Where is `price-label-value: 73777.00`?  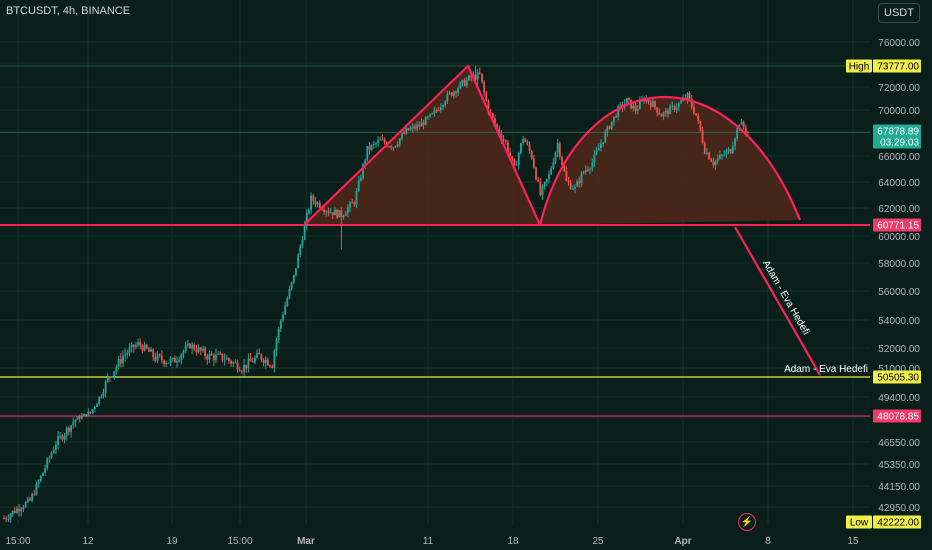 price-label-value: 73777.00 is located at coordinates (898, 67).